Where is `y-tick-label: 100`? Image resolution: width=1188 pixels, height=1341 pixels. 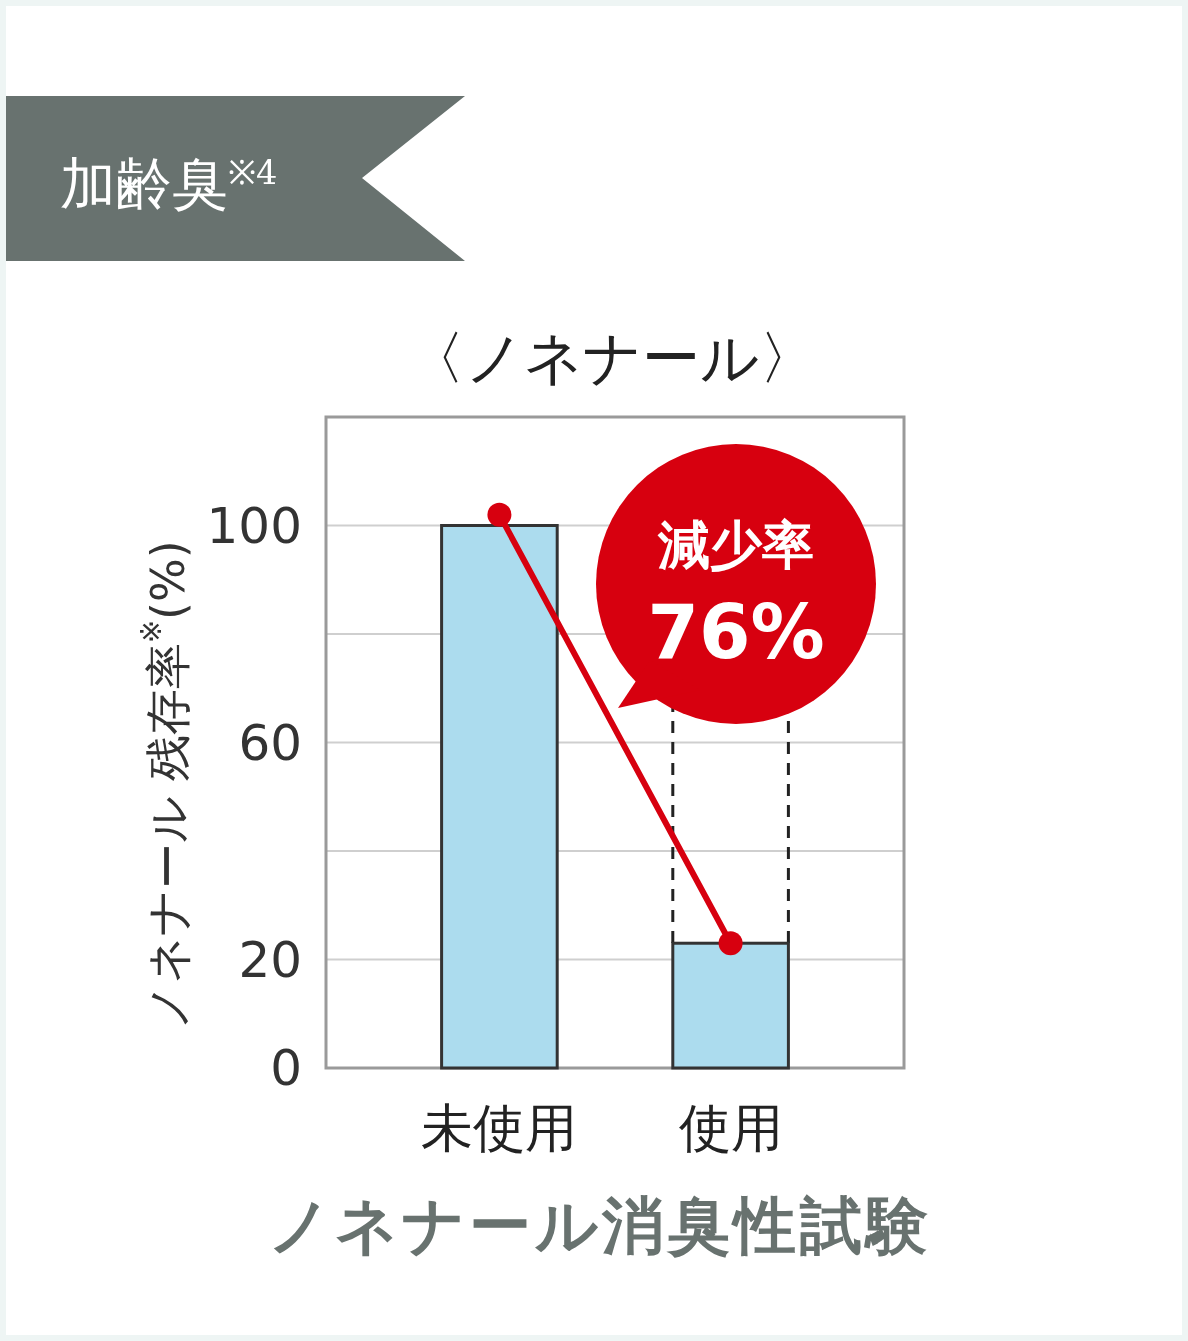
y-tick-label: 100 is located at coordinates (254, 525).